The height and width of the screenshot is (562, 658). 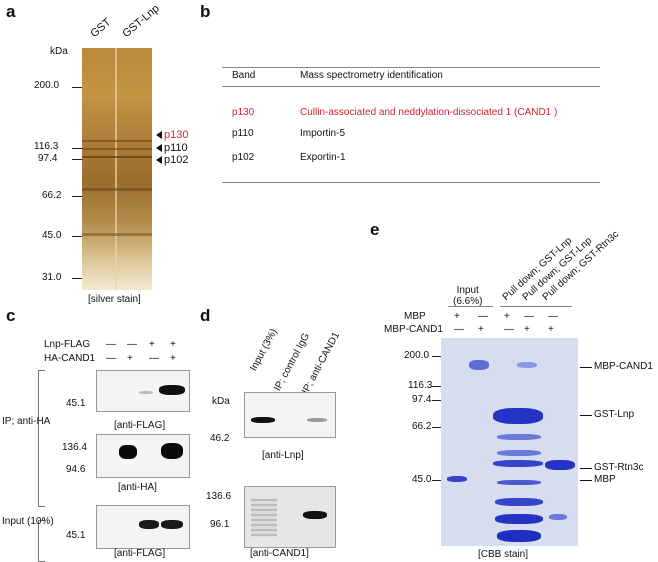 I want to click on caption-d-anti-cand1: [anti-CAND1], so click(x=279, y=553).